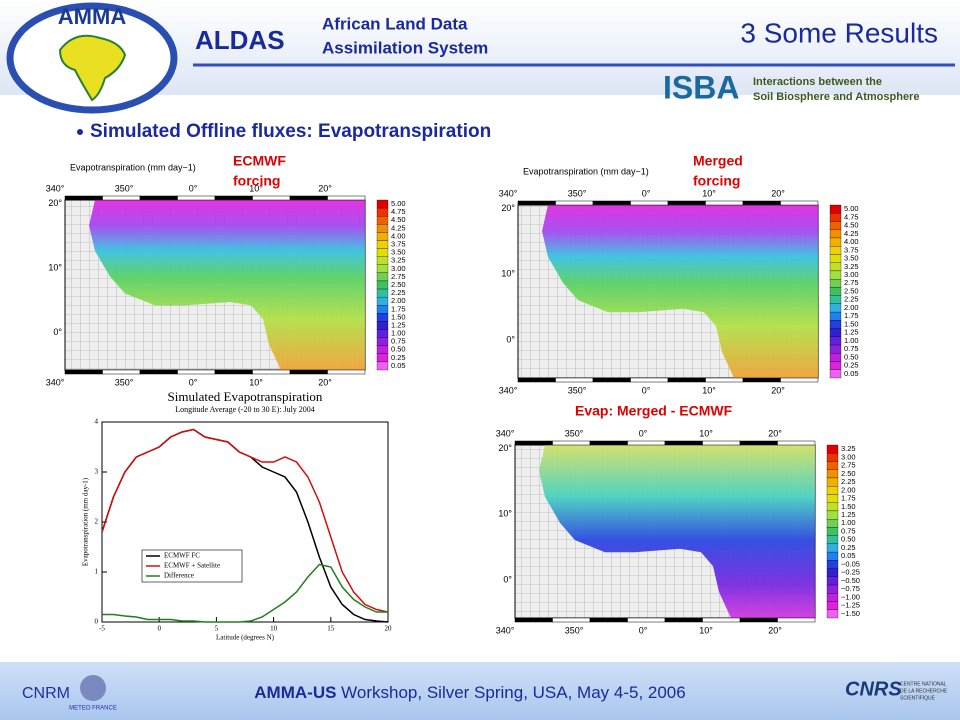 This screenshot has height=720, width=960. What do you see at coordinates (398, 292) in the screenshot?
I see `colorbar-label: 2.25` at bounding box center [398, 292].